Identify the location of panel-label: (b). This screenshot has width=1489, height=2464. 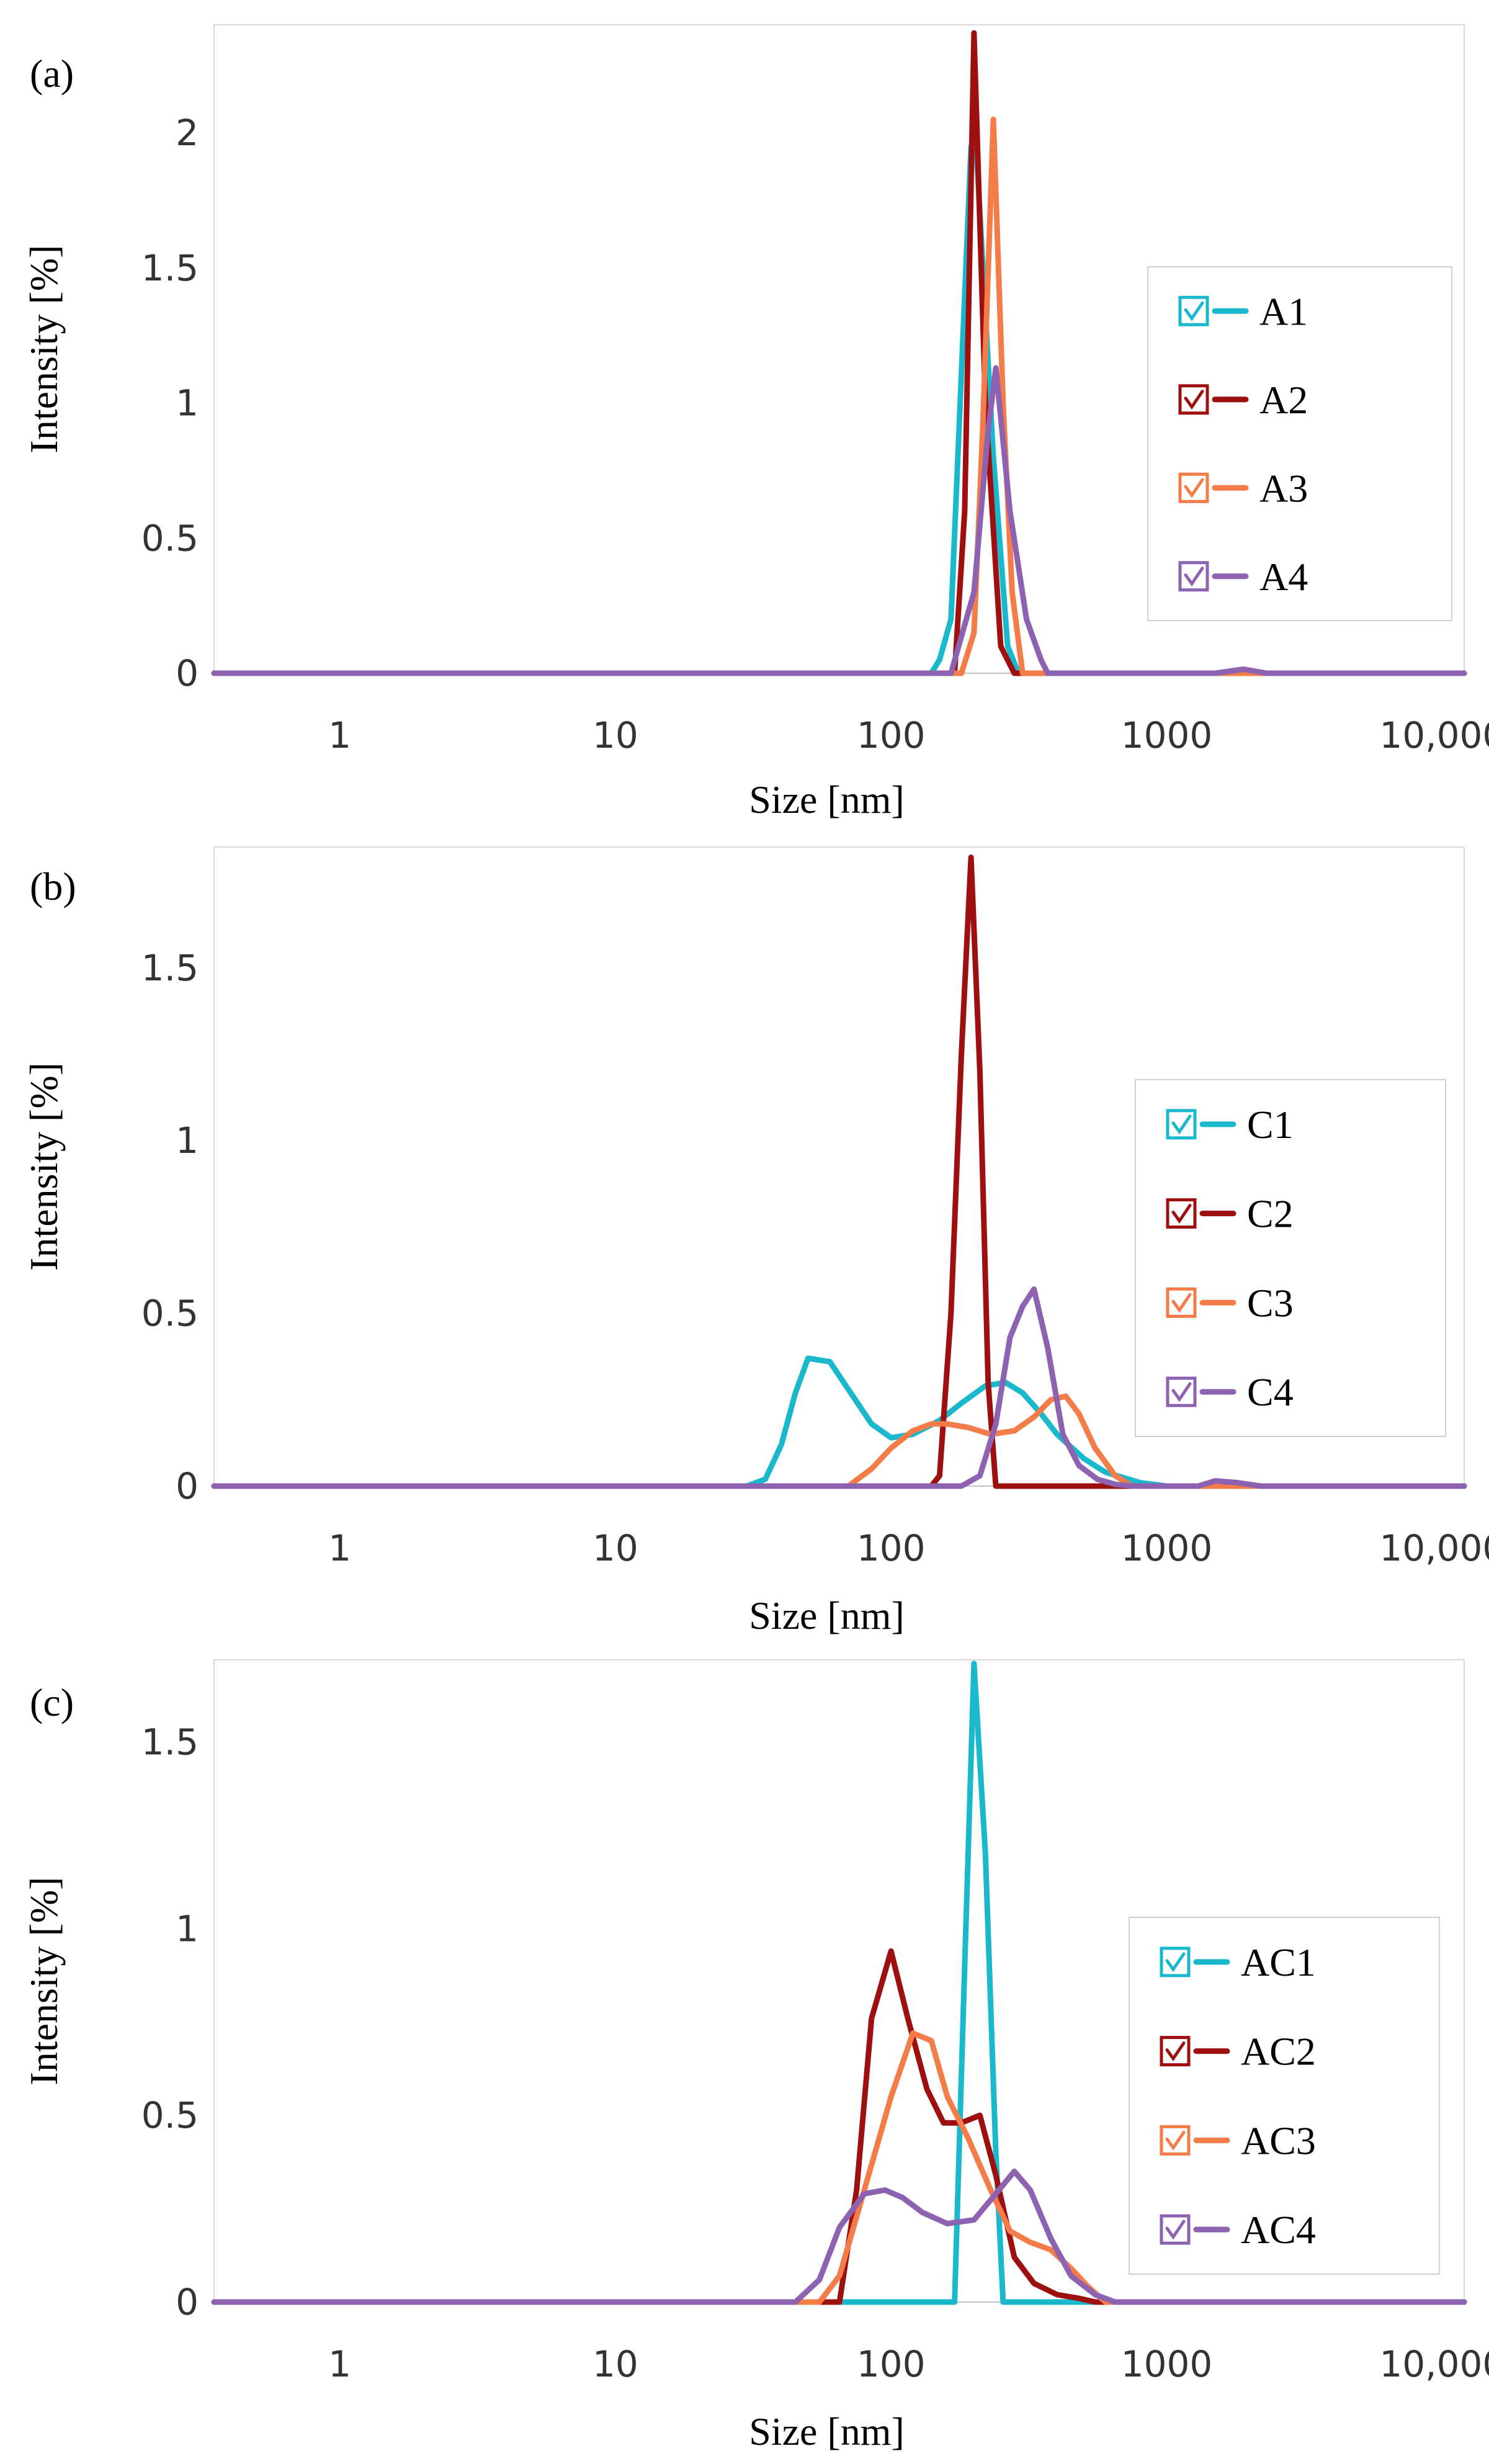
(53, 886).